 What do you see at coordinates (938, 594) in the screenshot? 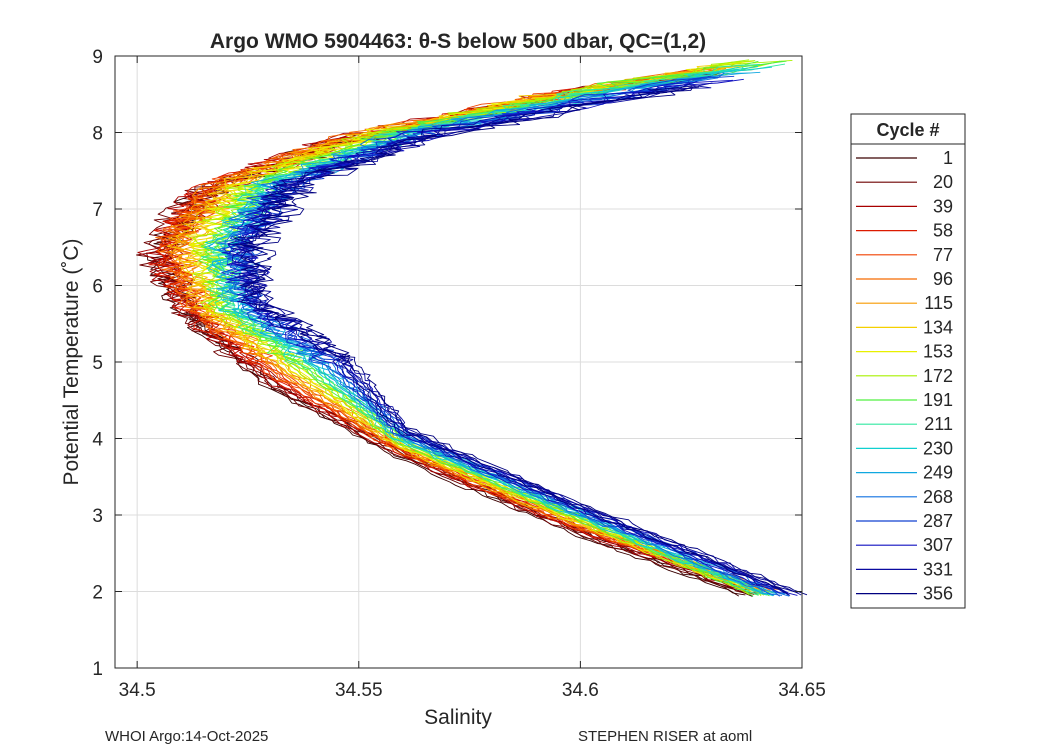
I see `legend-label: 356` at bounding box center [938, 594].